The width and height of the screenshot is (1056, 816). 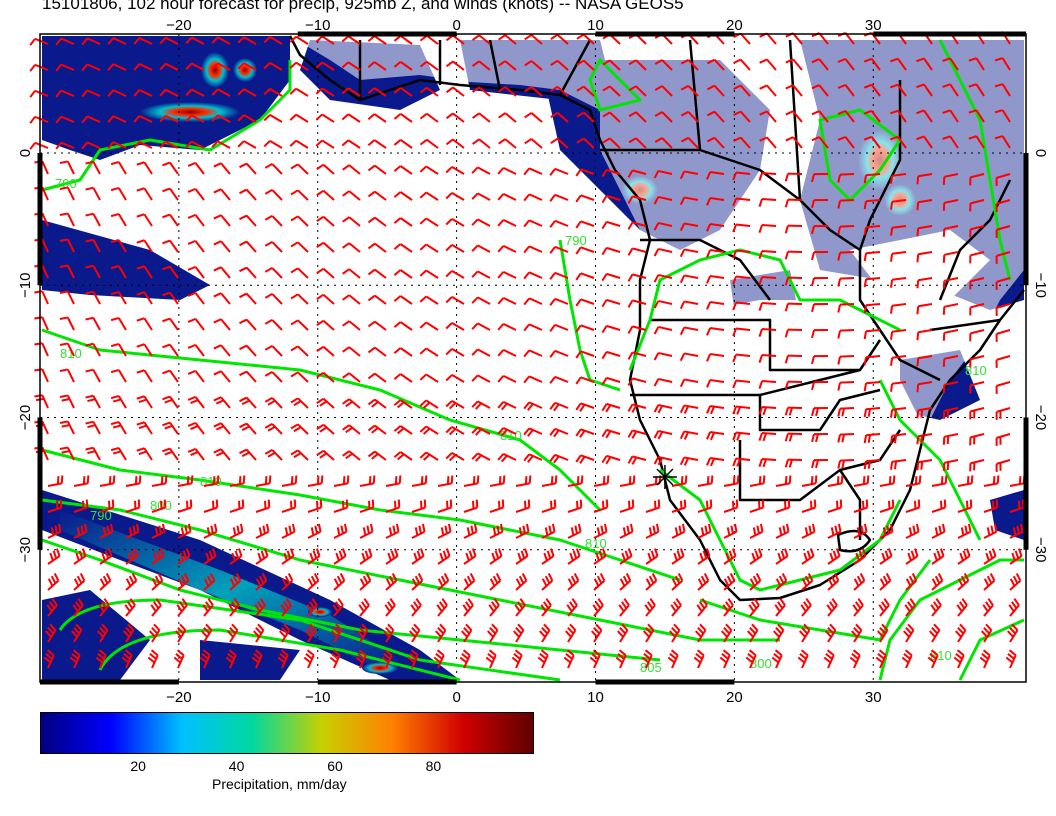 What do you see at coordinates (664, 477) in the screenshot?
I see `station-marker` at bounding box center [664, 477].